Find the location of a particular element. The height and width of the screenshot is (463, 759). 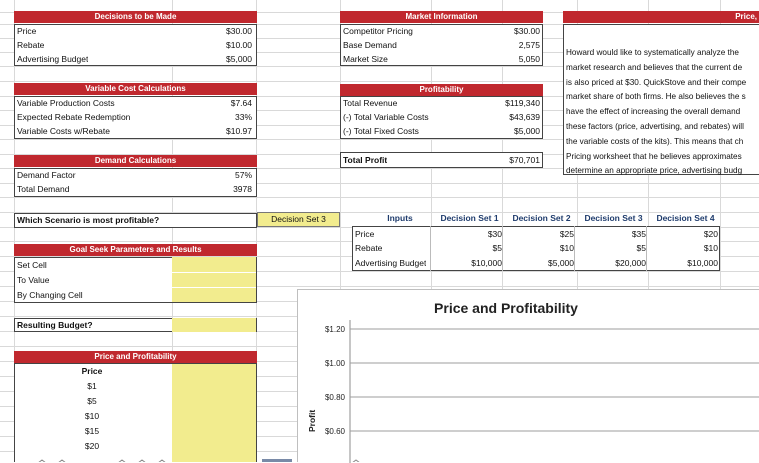

description-box is located at coordinates (661, 99).